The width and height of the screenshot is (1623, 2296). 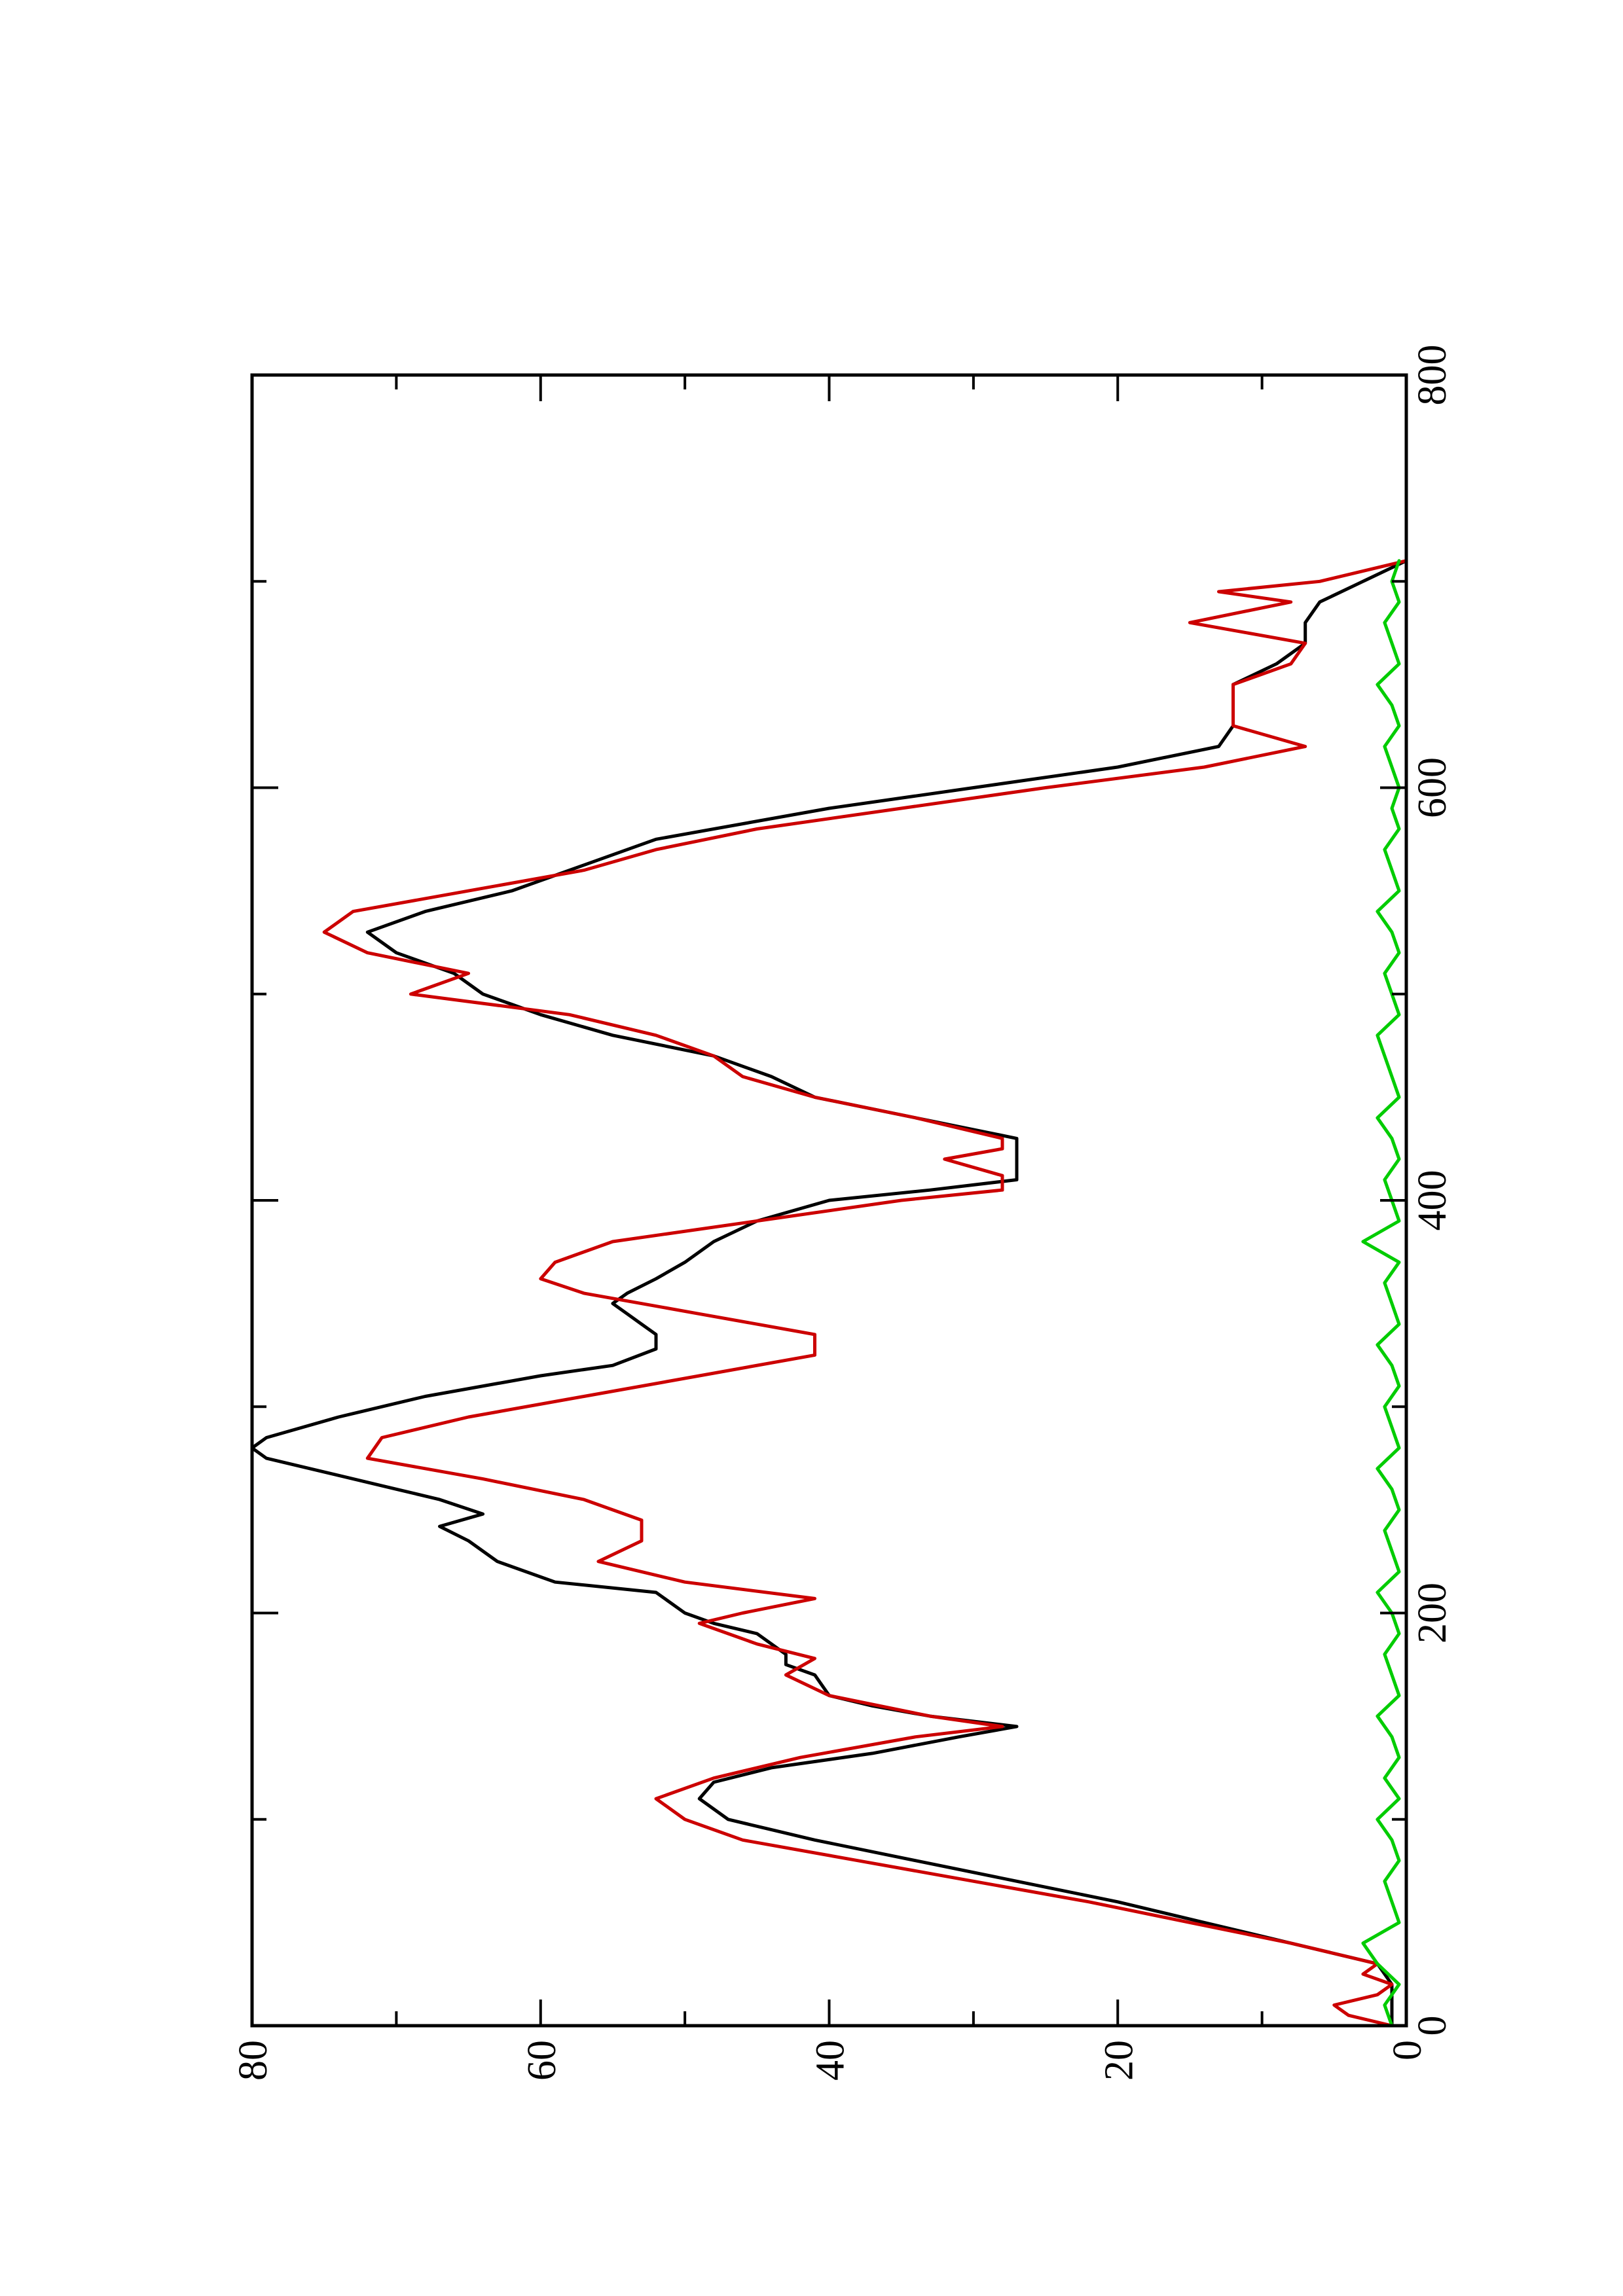 What do you see at coordinates (1432, 1200) in the screenshot?
I see `x-tick-label: 400` at bounding box center [1432, 1200].